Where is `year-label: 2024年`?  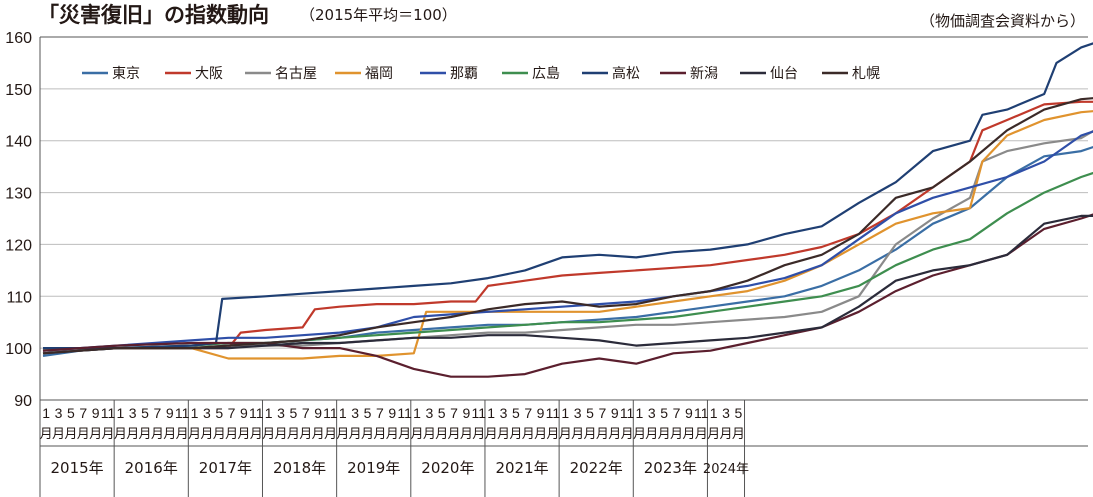
year-label: 2024年 is located at coordinates (726, 469).